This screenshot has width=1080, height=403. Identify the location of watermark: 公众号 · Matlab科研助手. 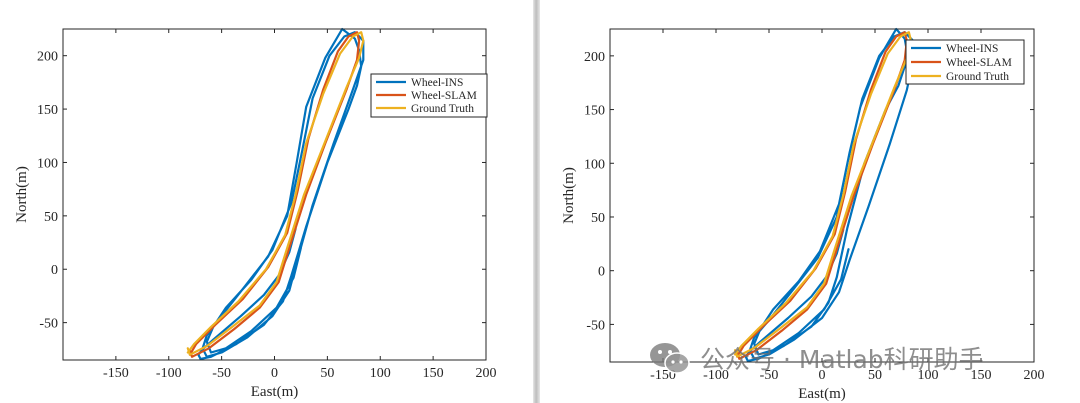
(815, 358).